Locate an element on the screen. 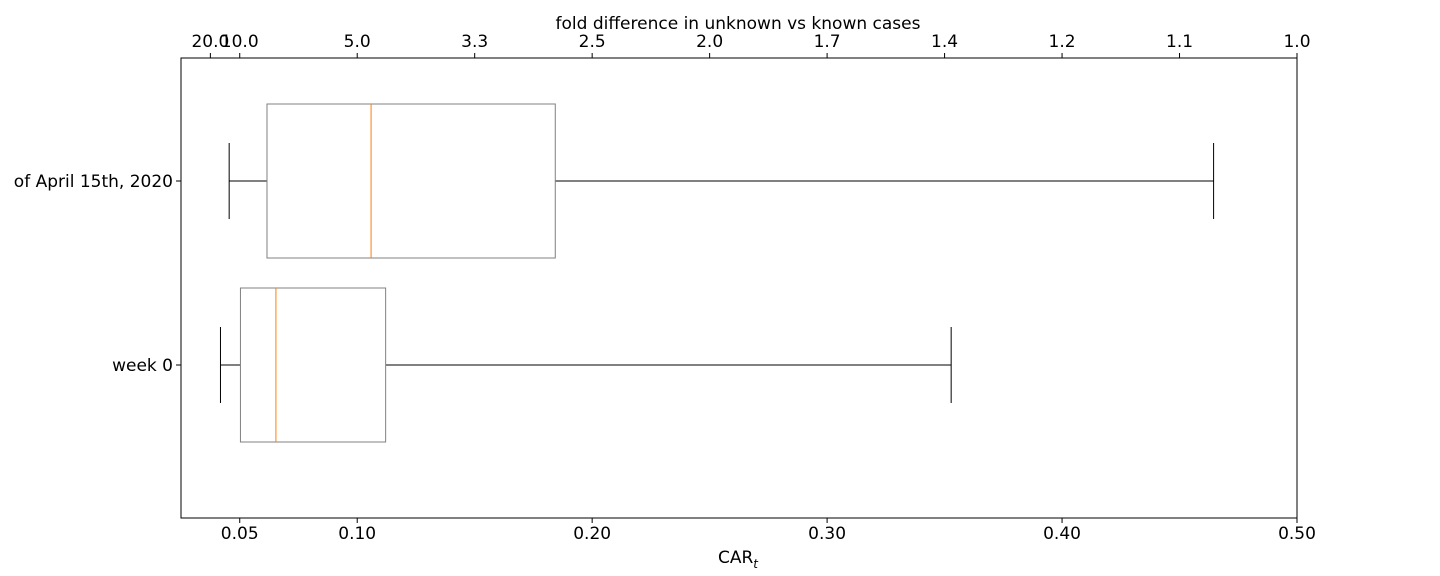 The image size is (1440, 576). top-tick-label: 3.3 is located at coordinates (474, 42).